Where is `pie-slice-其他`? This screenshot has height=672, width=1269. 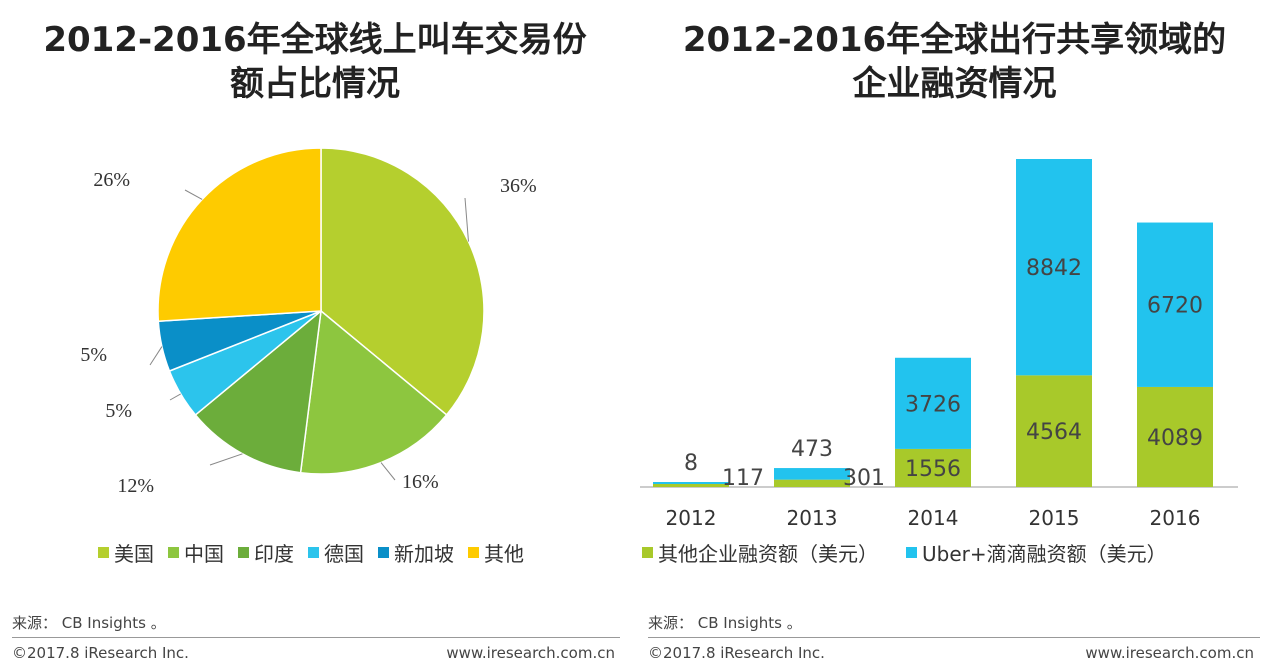
pie-slice-其他 is located at coordinates (239, 235).